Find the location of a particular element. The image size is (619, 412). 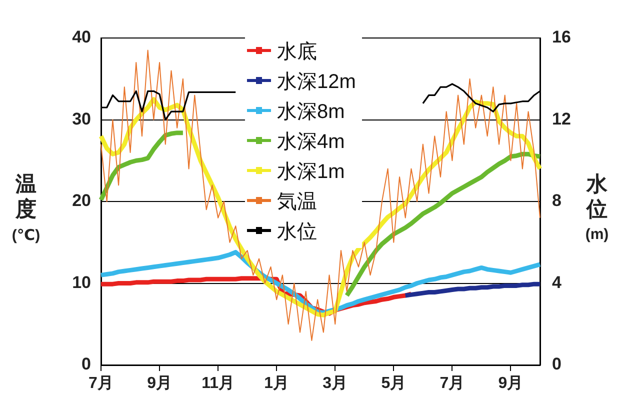

y-axis-title: 温度 (℃) is located at coordinates (26, 208).